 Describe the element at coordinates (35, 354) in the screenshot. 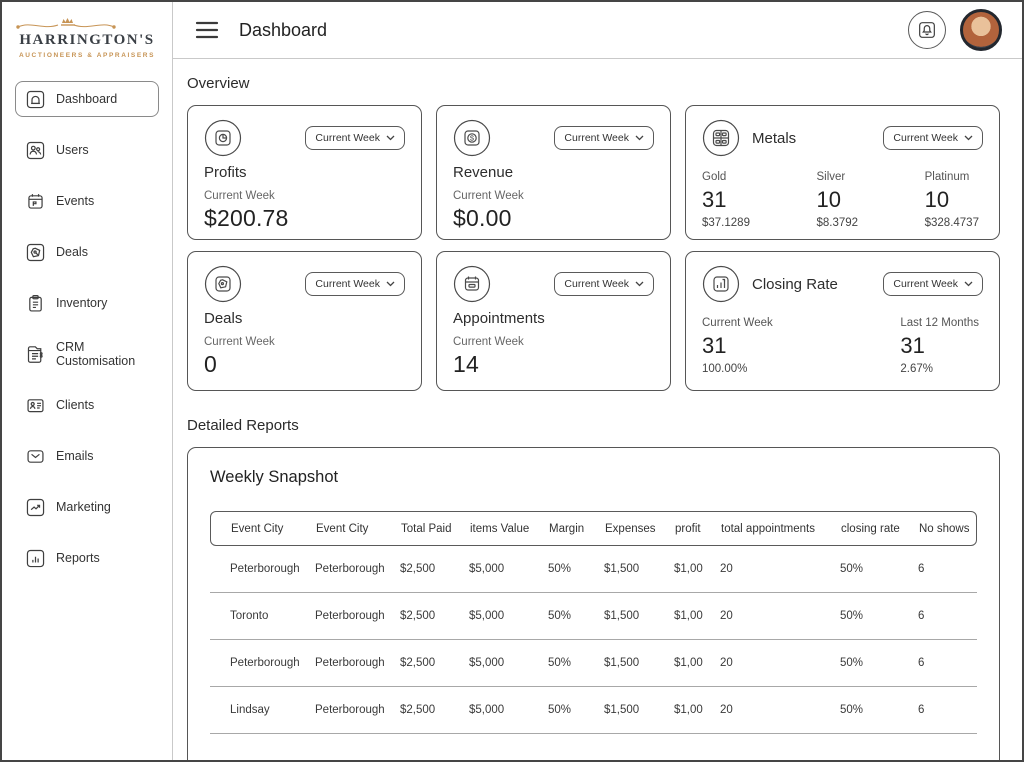

I see `panel-icon` at that location.